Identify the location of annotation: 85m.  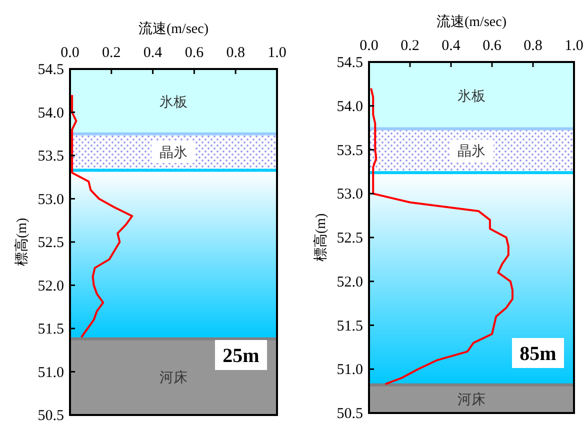
(538, 354).